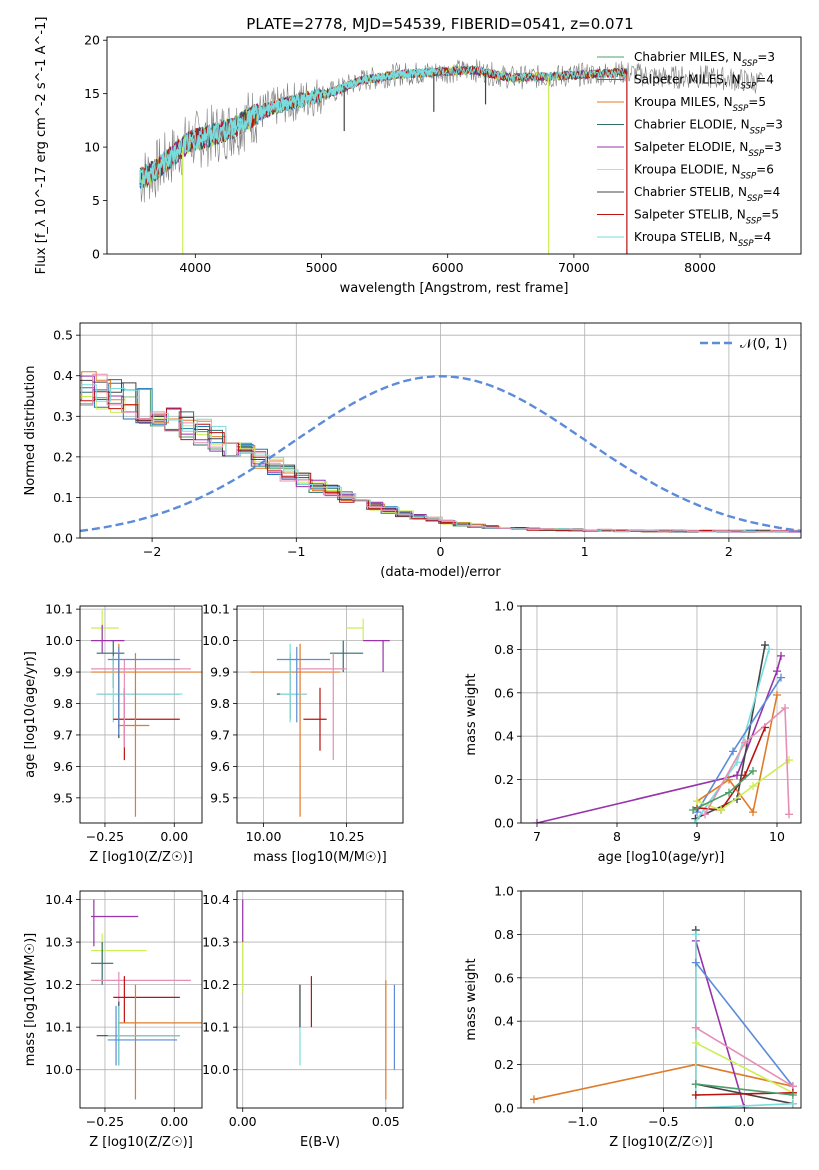  I want to click on y-tick-label: 9.7, so click(63, 734).